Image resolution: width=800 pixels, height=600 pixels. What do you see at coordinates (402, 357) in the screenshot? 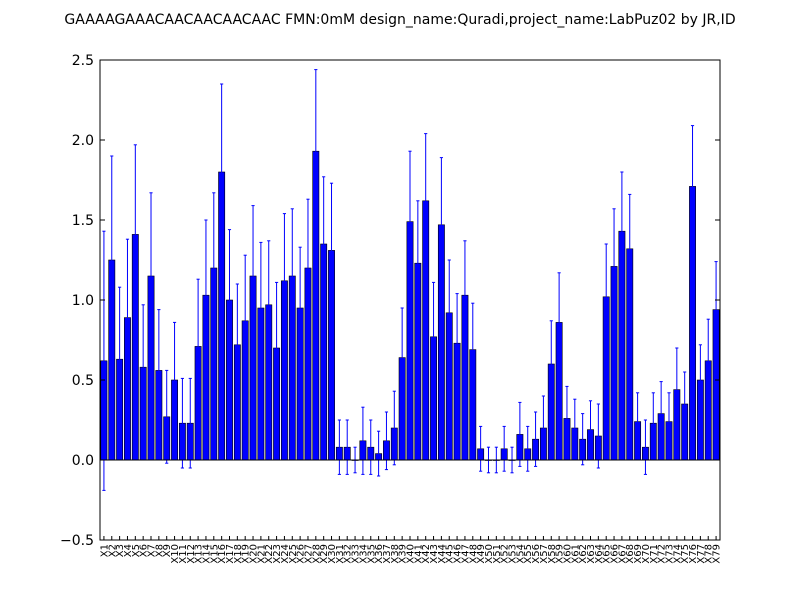
I see `error-bar-X39` at bounding box center [402, 357].